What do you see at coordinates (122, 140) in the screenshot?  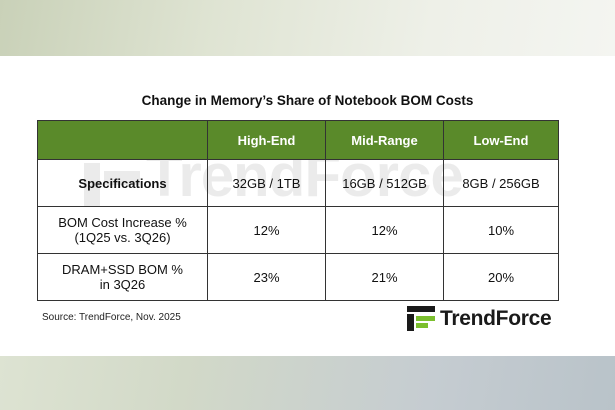 I see `header-corner-cell` at bounding box center [122, 140].